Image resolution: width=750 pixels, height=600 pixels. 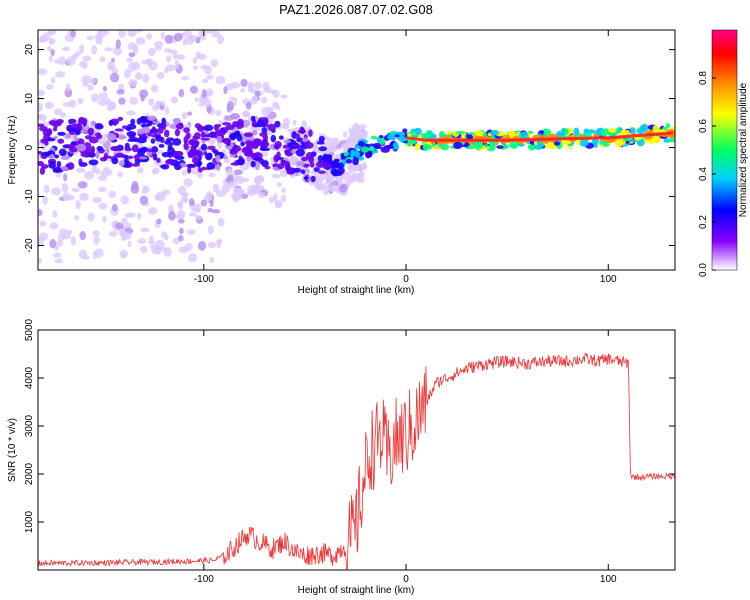 I want to click on x-tick-label: 0, so click(x=406, y=579).